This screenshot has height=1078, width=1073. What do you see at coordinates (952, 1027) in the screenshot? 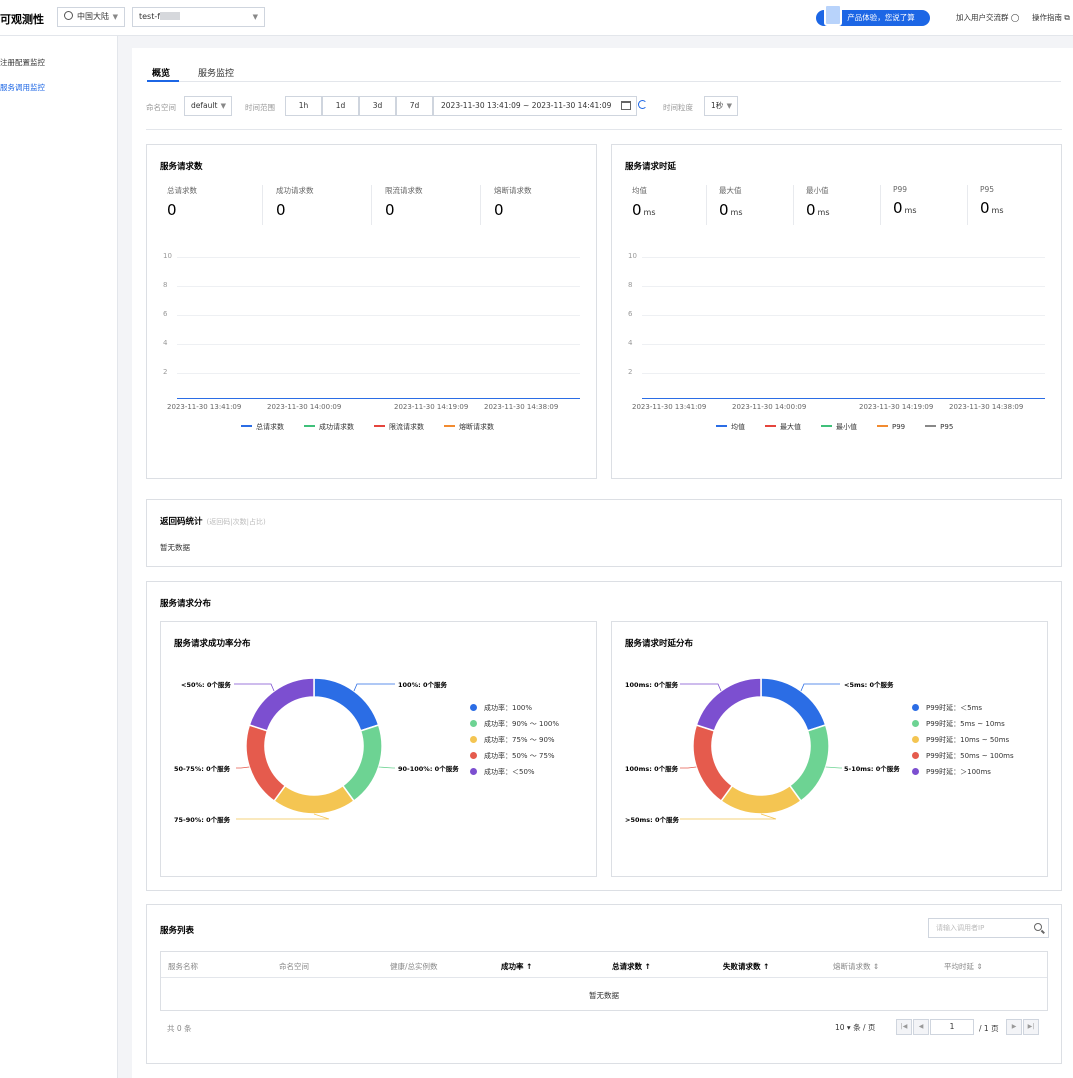
I see `page-number-input: 1` at bounding box center [952, 1027].